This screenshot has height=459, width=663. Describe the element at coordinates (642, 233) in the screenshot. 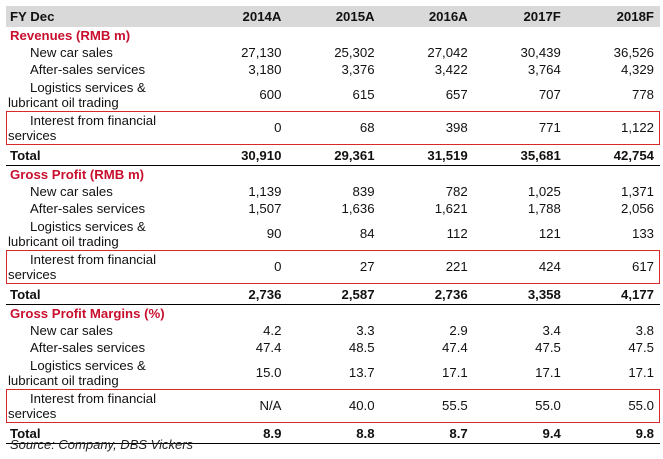

I see `cell: 133` at that location.